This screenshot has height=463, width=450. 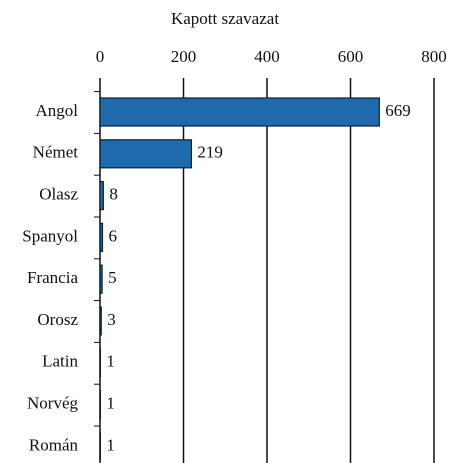 I want to click on x-tick-label: 400, so click(x=267, y=56).